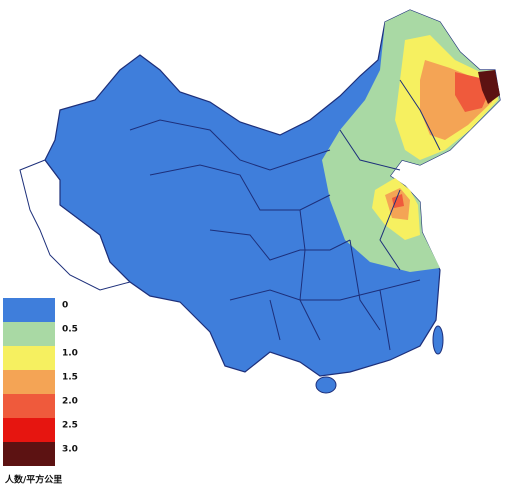  I want to click on legend: 人数/平方公里 0 0.5 1.0 1.5 2.0 2.5 3.0, so click(40, 392).